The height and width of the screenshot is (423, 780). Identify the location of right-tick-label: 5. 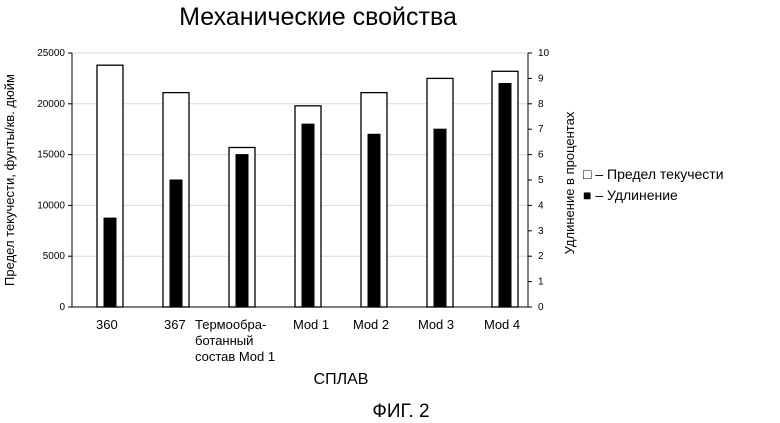
(541, 180).